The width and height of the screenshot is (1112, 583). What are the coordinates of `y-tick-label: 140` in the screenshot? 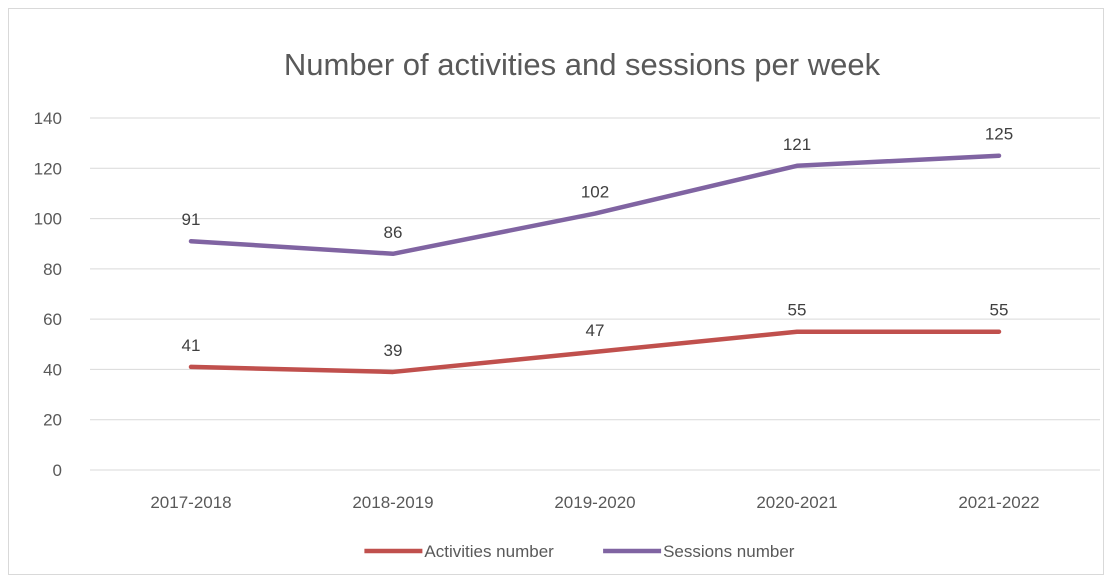 It's located at (48, 118).